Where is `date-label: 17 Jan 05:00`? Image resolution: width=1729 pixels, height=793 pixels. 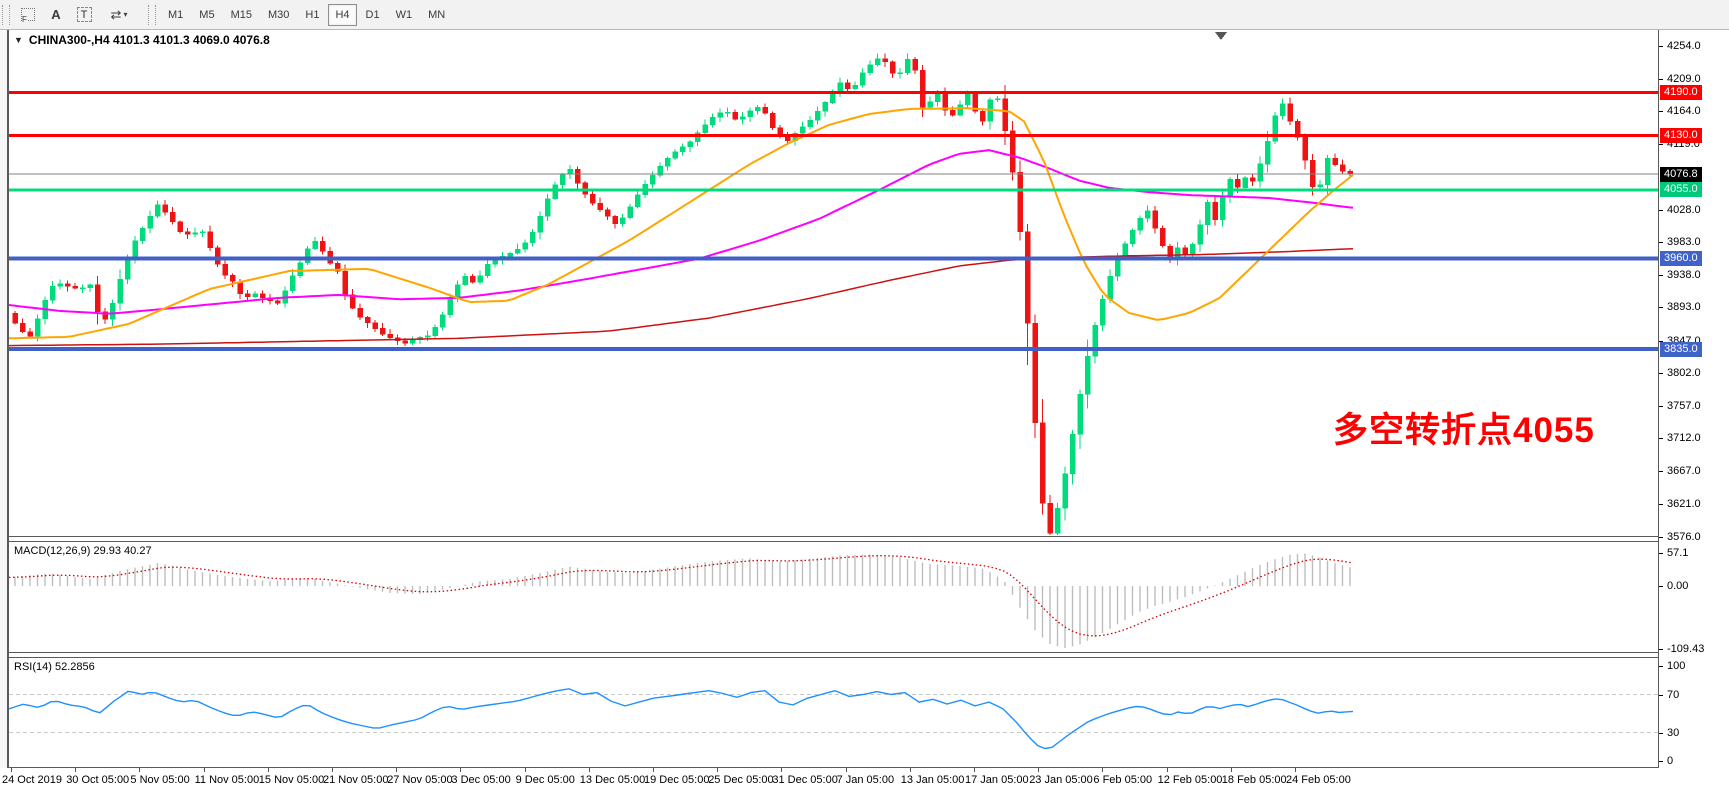
date-label: 17 Jan 05:00 is located at coordinates (997, 780).